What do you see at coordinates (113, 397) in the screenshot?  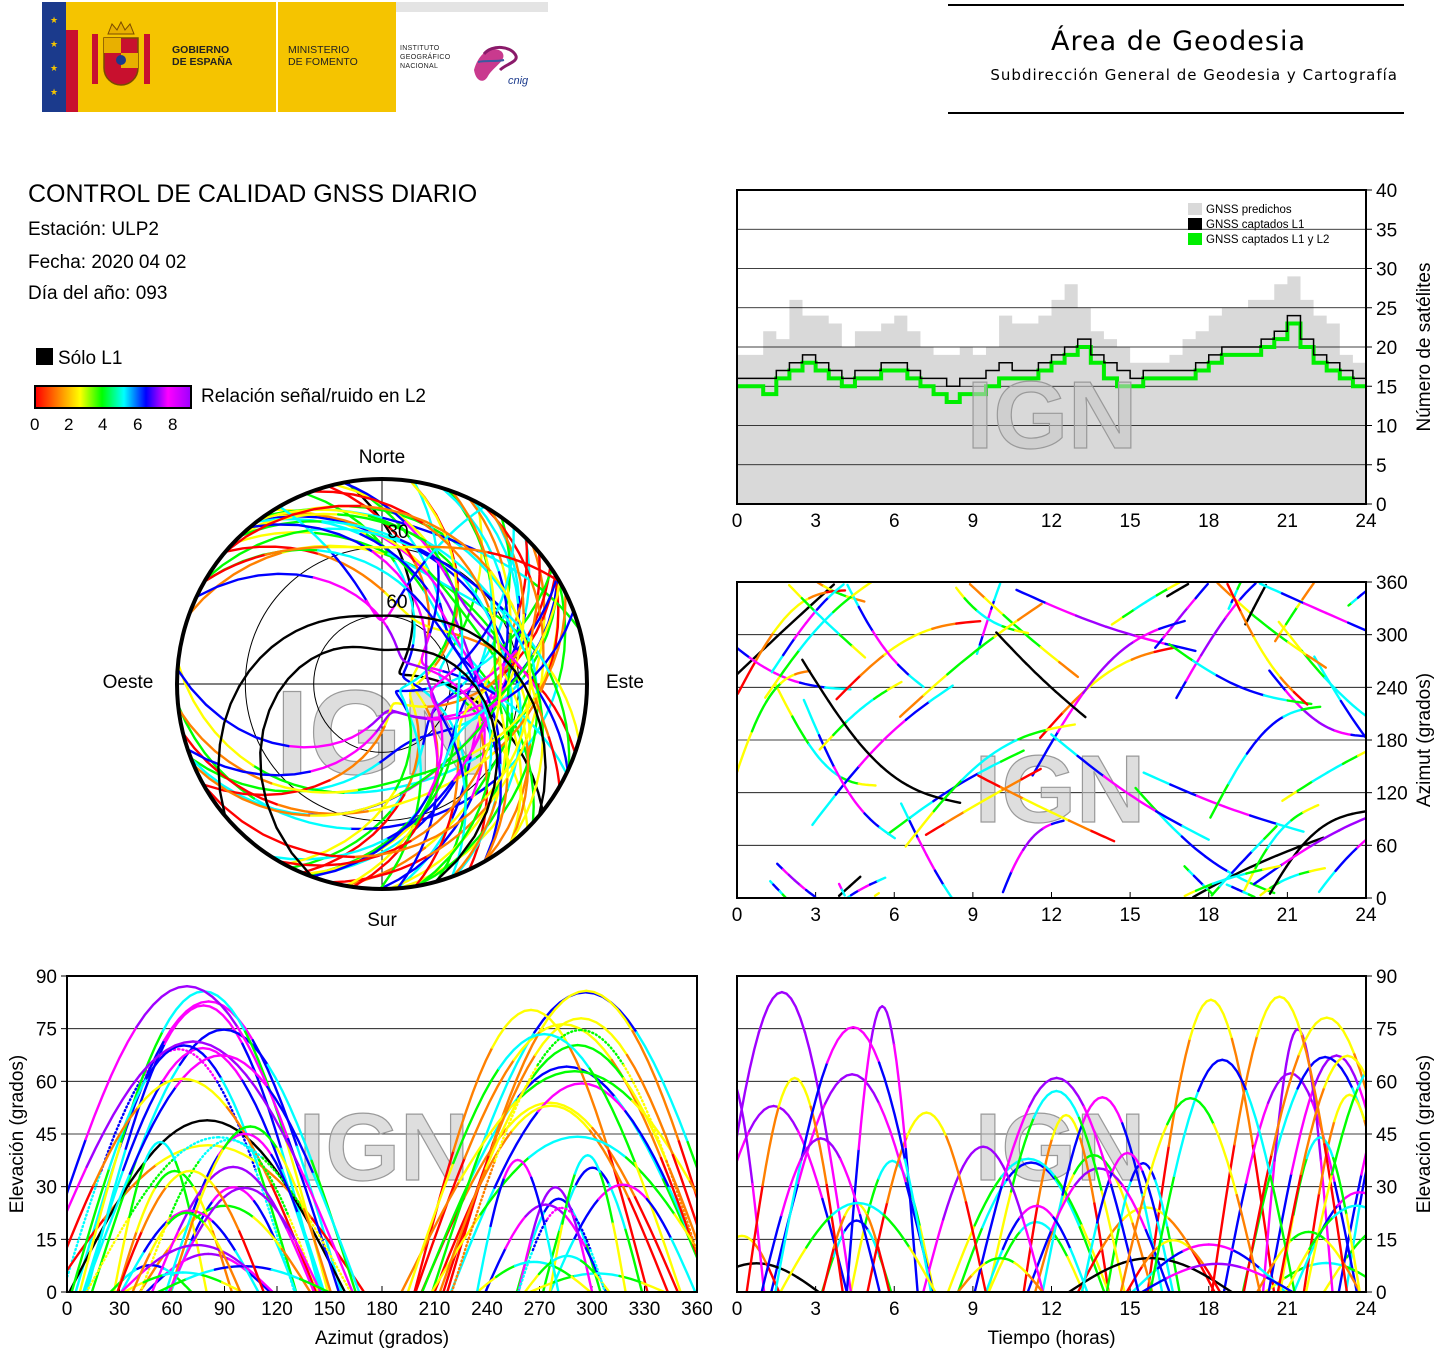 I see `snr-color-bar` at bounding box center [113, 397].